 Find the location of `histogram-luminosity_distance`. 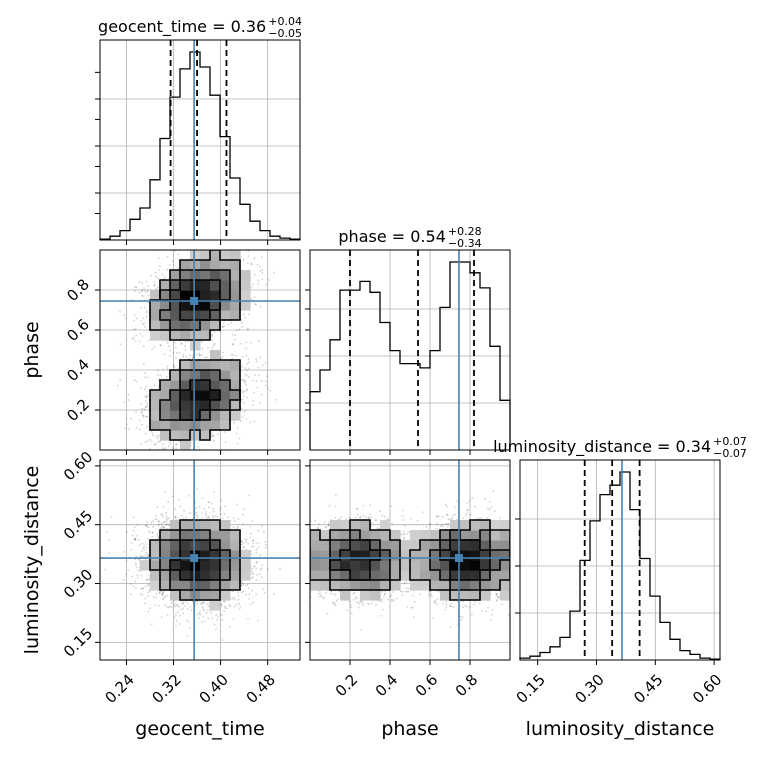

histogram-luminosity_distance is located at coordinates (620, 565).